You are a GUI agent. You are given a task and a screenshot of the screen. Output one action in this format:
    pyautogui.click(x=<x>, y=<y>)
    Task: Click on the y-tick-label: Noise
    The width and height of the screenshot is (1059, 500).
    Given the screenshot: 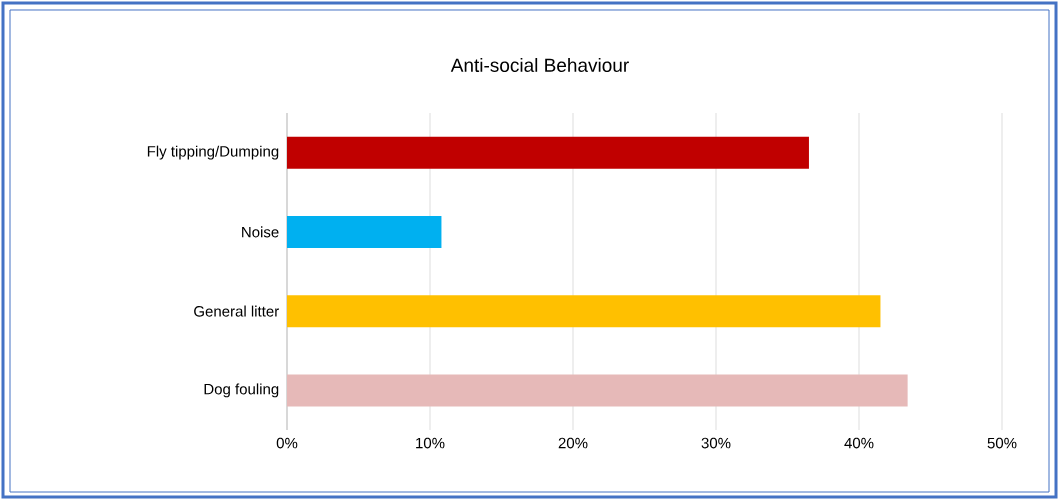 What is the action you would take?
    pyautogui.click(x=260, y=232)
    